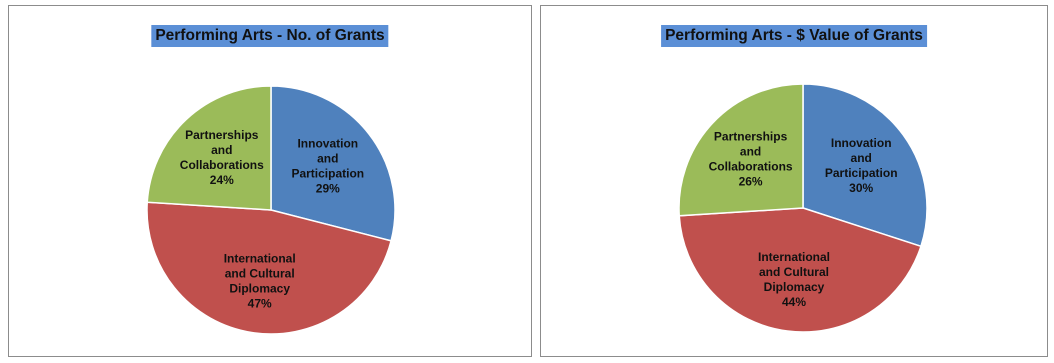  What do you see at coordinates (794, 302) in the screenshot?
I see `slice-value-label: 44%` at bounding box center [794, 302].